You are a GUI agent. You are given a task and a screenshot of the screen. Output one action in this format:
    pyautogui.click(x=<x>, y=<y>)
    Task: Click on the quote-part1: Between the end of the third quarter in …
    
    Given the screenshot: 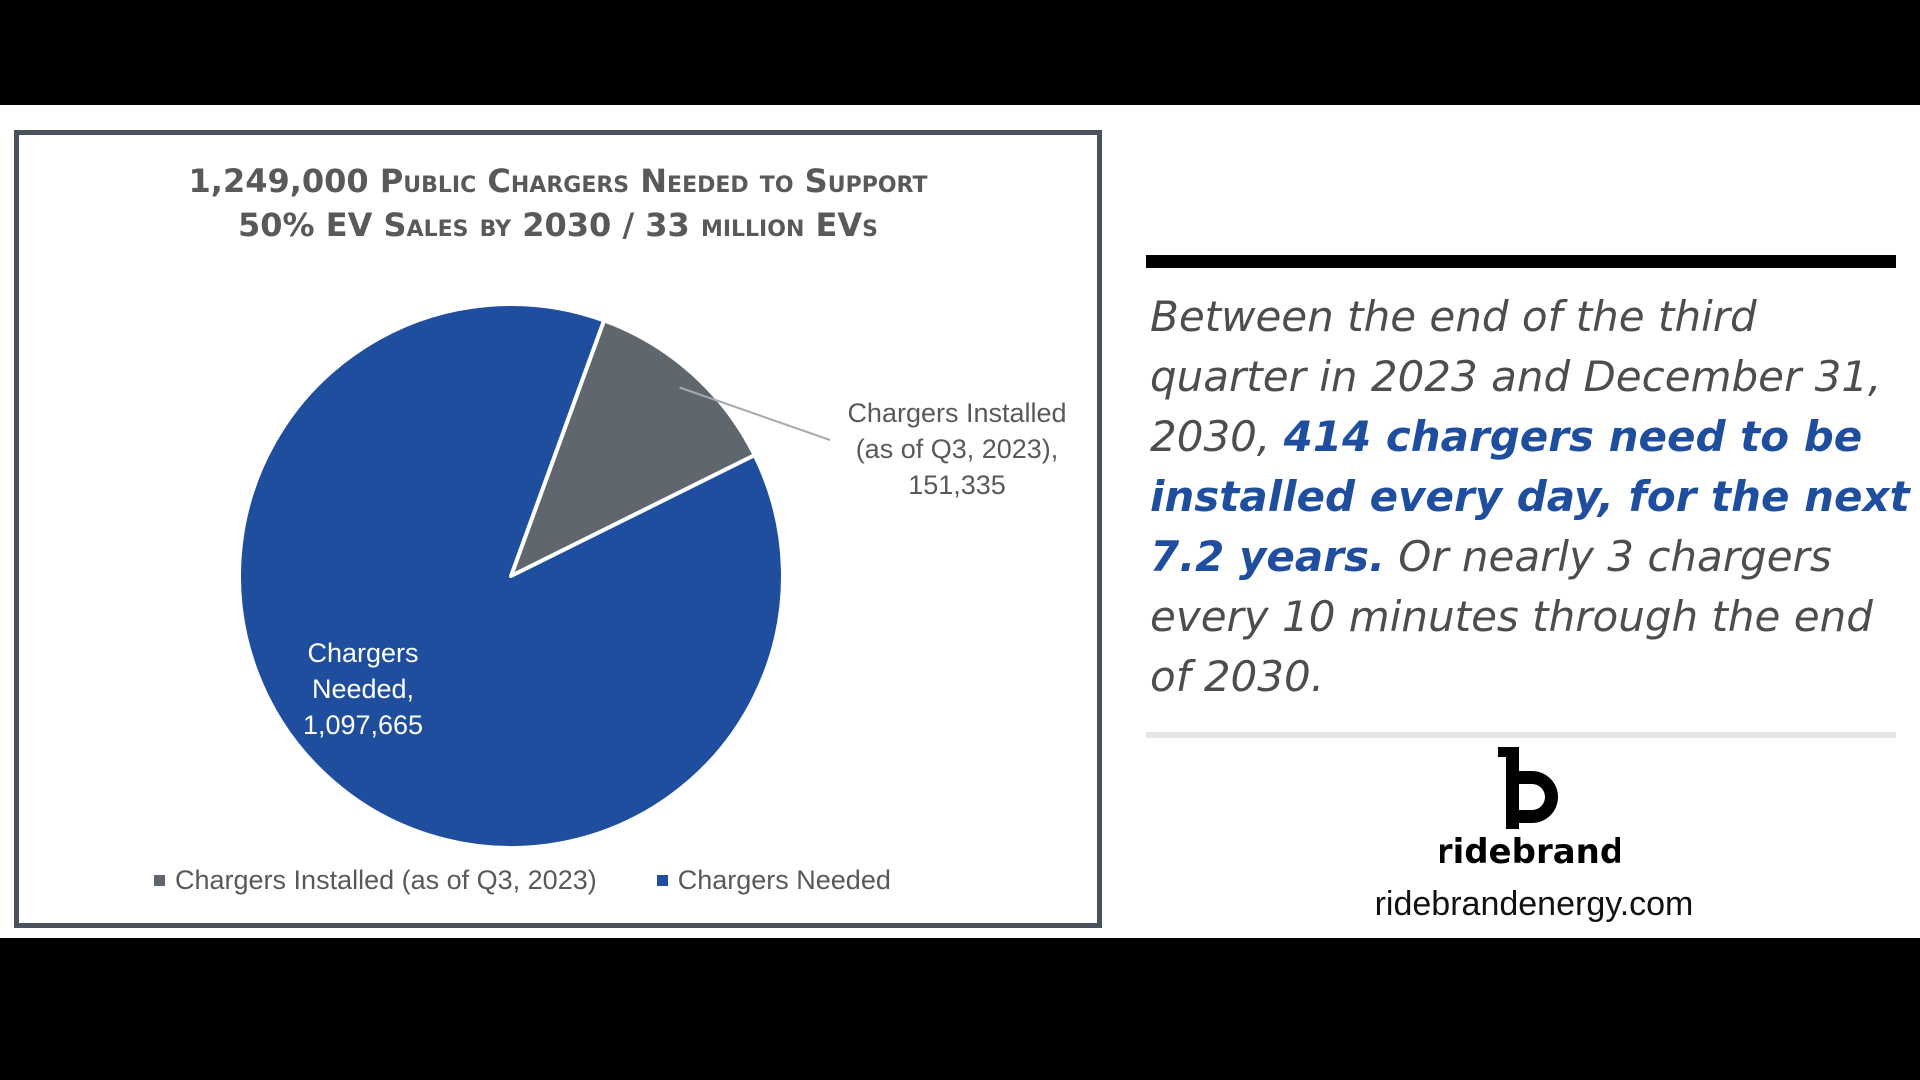 What is the action you would take?
    pyautogui.click(x=1516, y=376)
    